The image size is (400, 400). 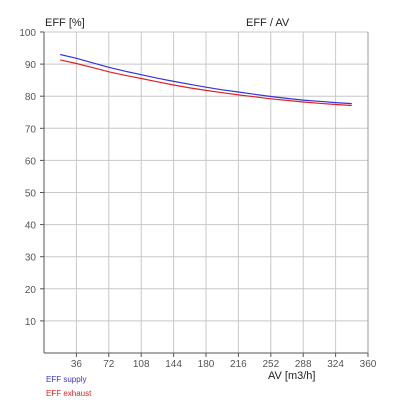 What do you see at coordinates (31, 290) in the screenshot?
I see `y-tick-label: 20` at bounding box center [31, 290].